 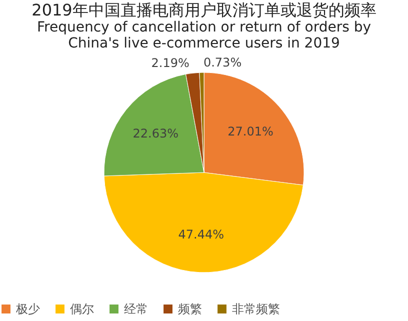 I want to click on data-label: 0.73%, so click(x=222, y=63).